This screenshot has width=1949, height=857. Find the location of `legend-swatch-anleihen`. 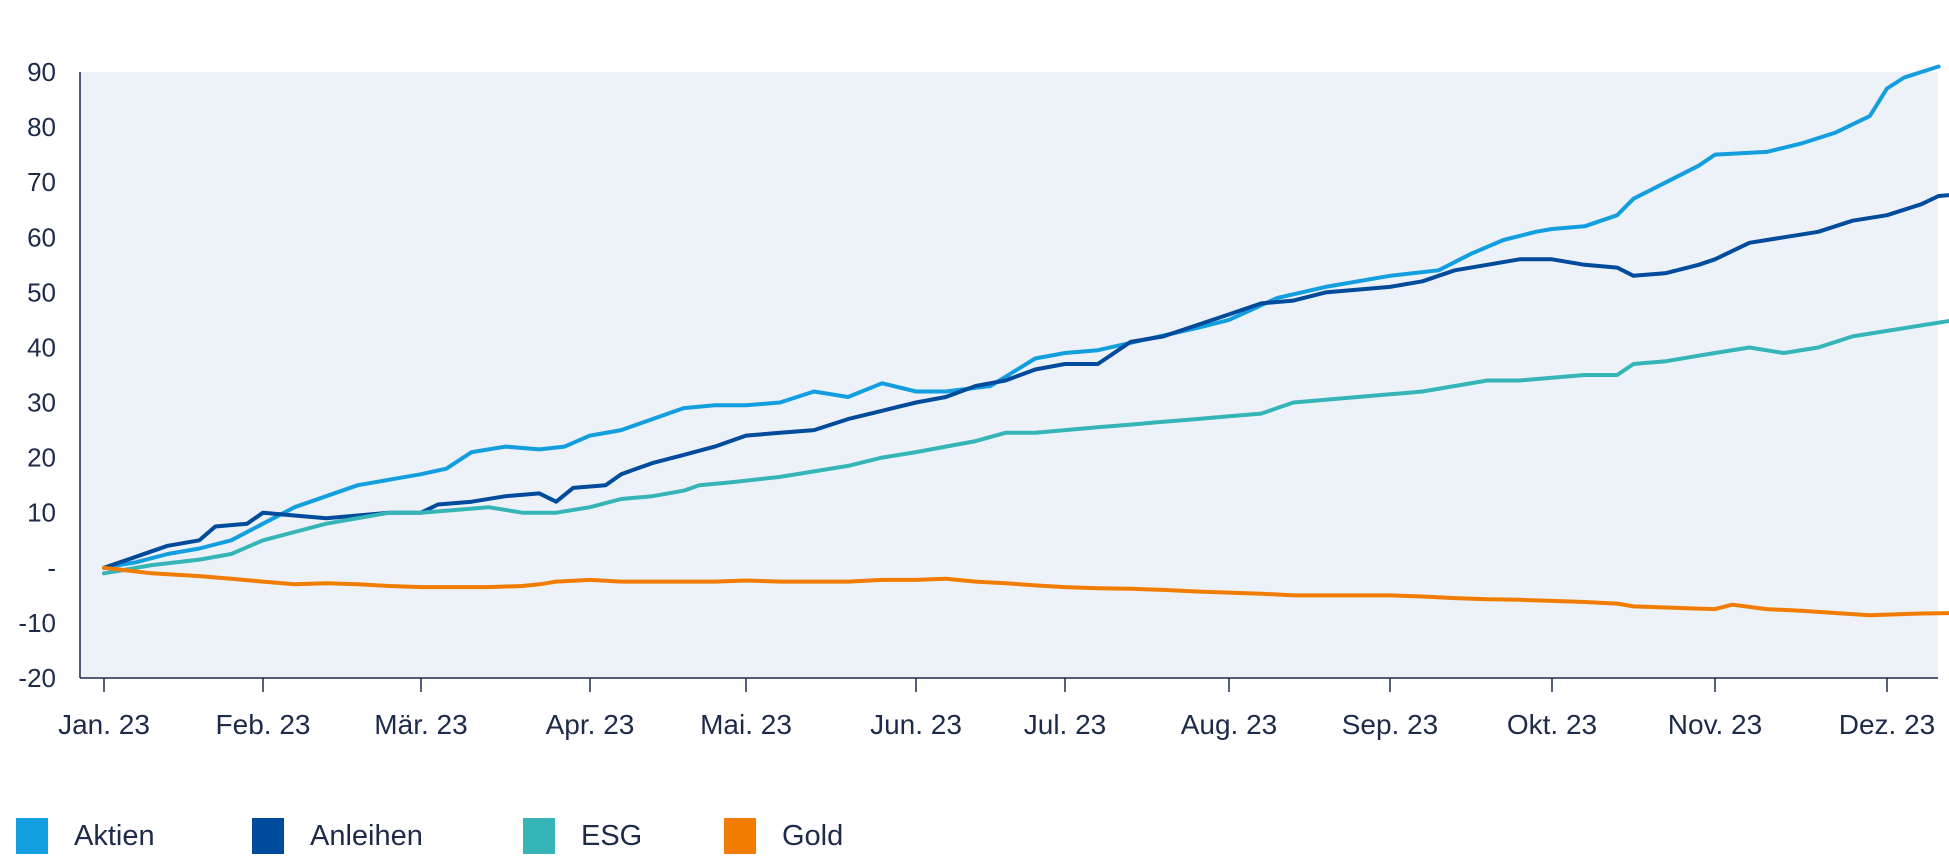

legend-swatch-anleihen is located at coordinates (268, 836).